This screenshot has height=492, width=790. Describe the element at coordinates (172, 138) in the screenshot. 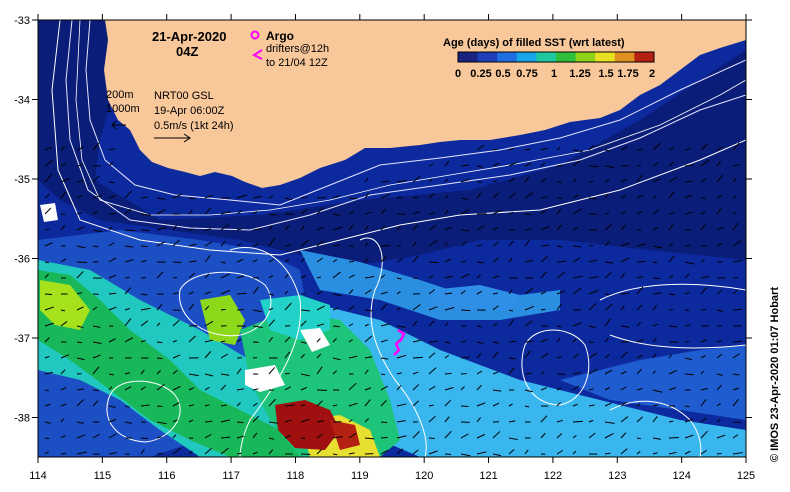

I see `vector-scale-arrow` at that location.